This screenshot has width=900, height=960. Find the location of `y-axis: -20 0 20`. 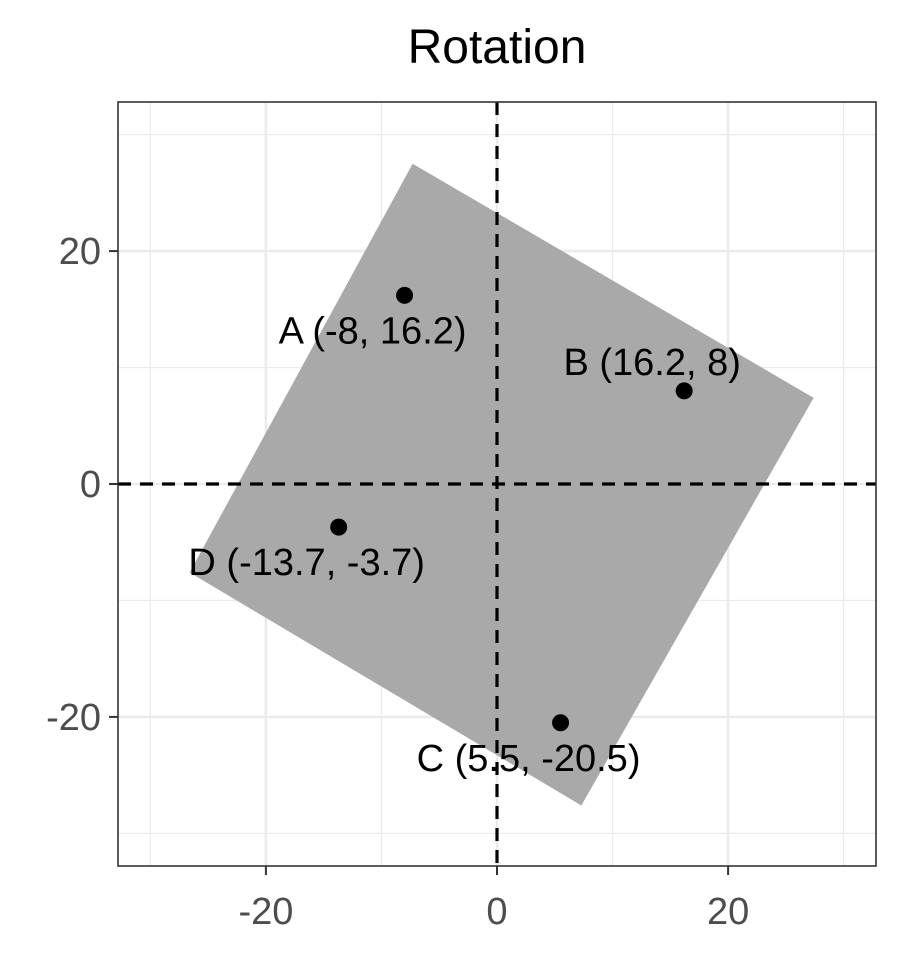

y-axis: -20 0 20 is located at coordinates (82, 485).